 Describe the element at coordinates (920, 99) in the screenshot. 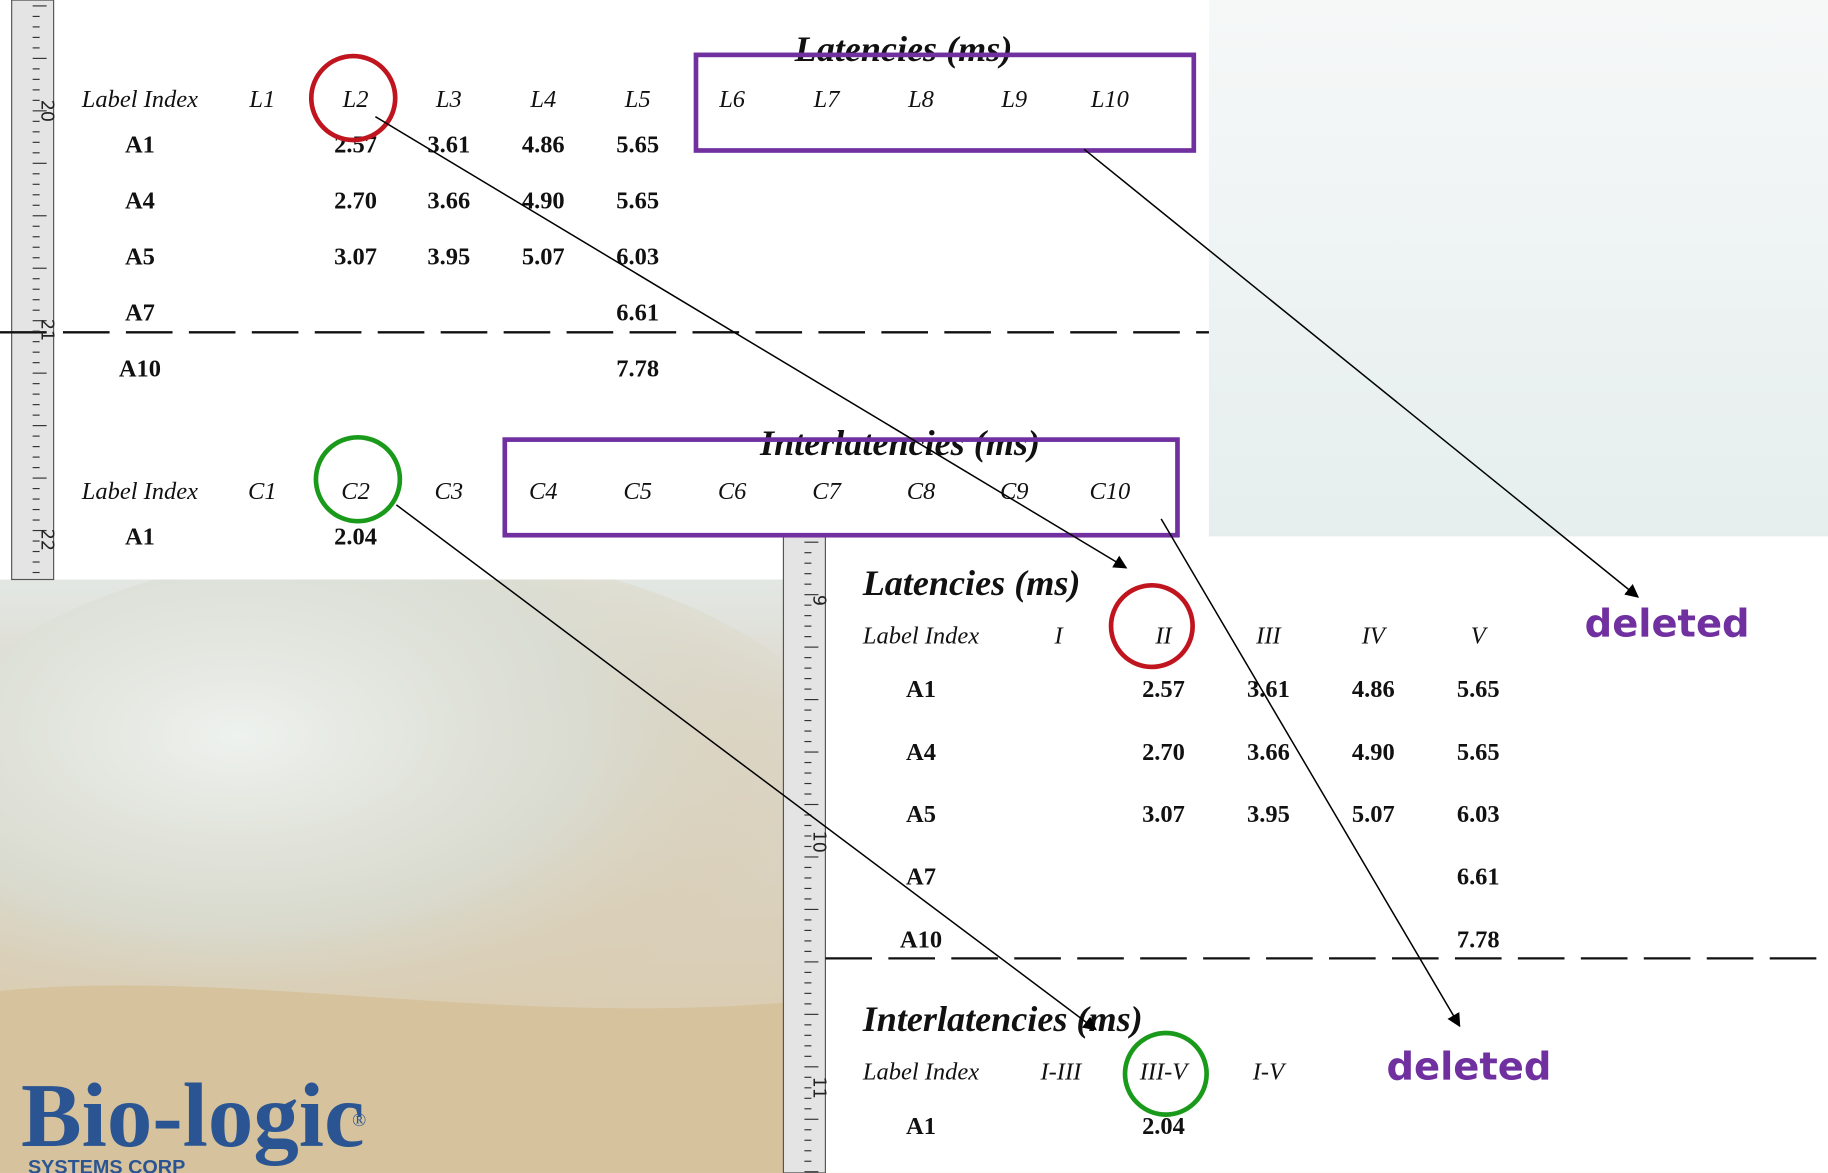

I see `column-header: L8` at that location.